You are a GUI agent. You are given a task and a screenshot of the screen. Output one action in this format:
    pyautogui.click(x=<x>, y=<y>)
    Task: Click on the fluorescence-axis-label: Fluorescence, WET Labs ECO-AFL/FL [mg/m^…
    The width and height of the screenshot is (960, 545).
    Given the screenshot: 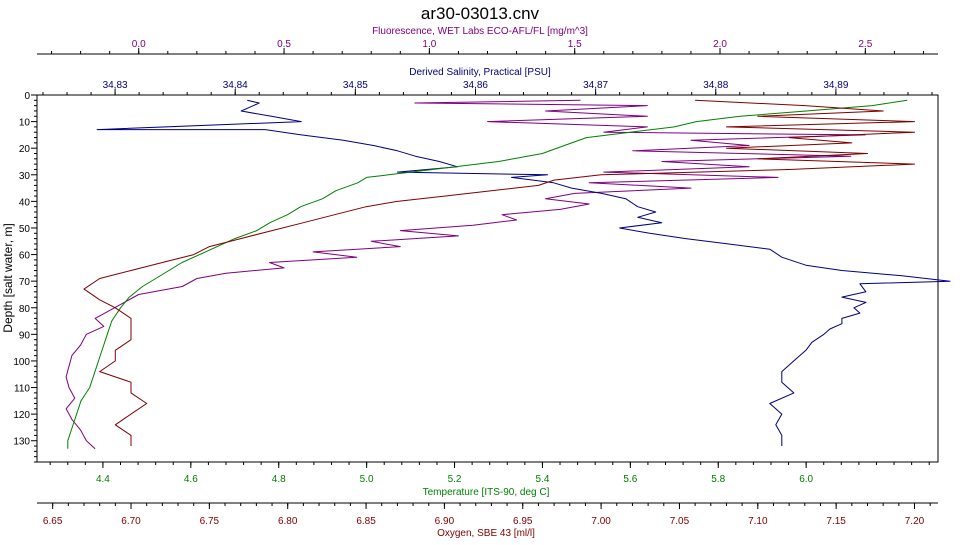 What is the action you would take?
    pyautogui.click(x=480, y=31)
    